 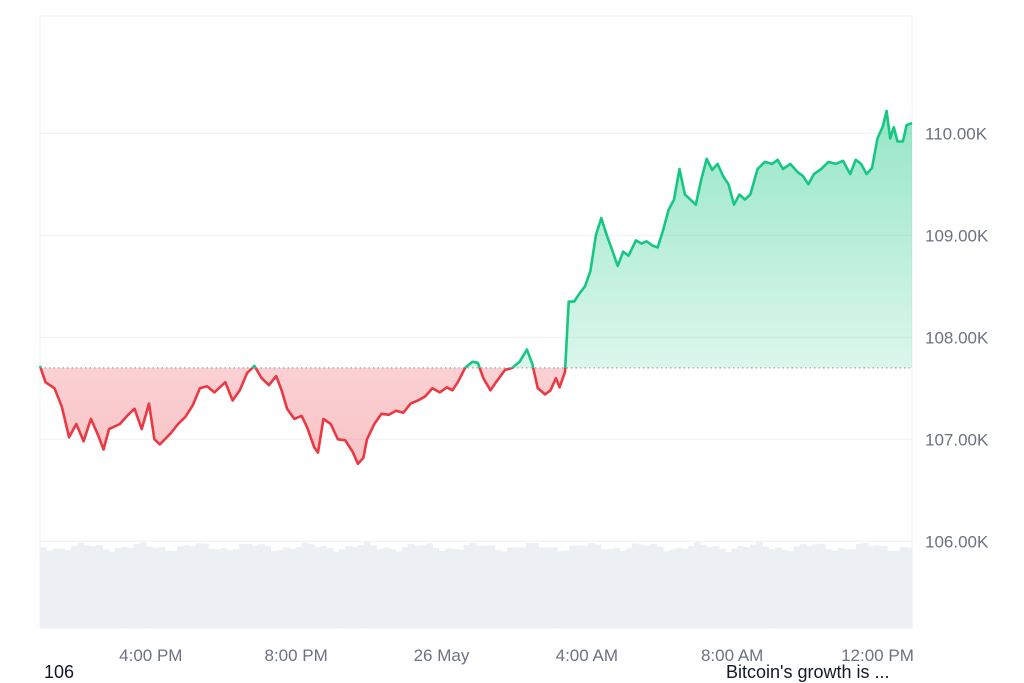 What do you see at coordinates (957, 541) in the screenshot?
I see `y-tick-label: 106.00K` at bounding box center [957, 541].